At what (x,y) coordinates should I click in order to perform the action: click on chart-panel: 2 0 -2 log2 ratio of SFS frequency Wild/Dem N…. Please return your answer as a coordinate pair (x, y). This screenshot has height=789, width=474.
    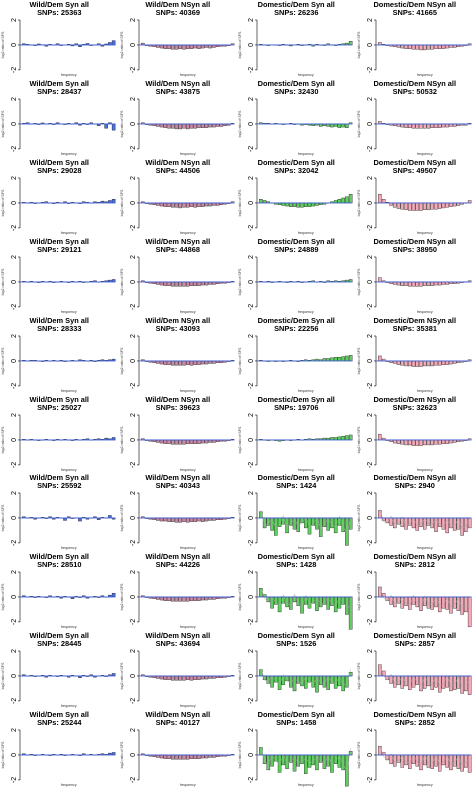
    Looking at the image, I should click on (178, 434).